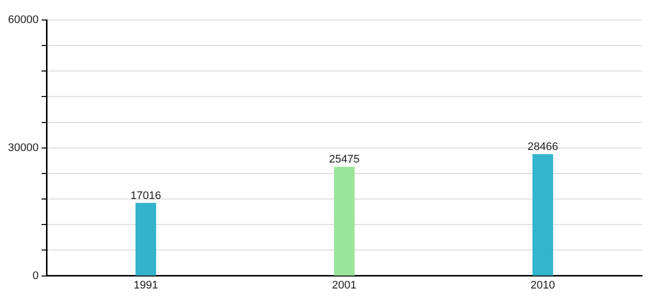 The width and height of the screenshot is (660, 300). Describe the element at coordinates (23, 20) in the screenshot. I see `y-tick-label: 60000` at that location.